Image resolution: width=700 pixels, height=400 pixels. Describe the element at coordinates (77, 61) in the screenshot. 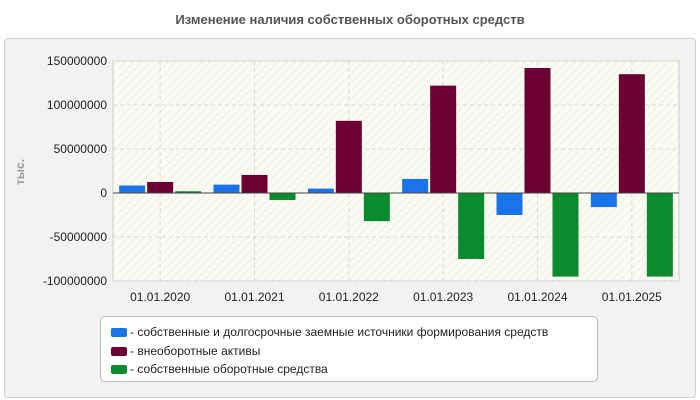

I see `y-tick-label: 150000000` at that location.